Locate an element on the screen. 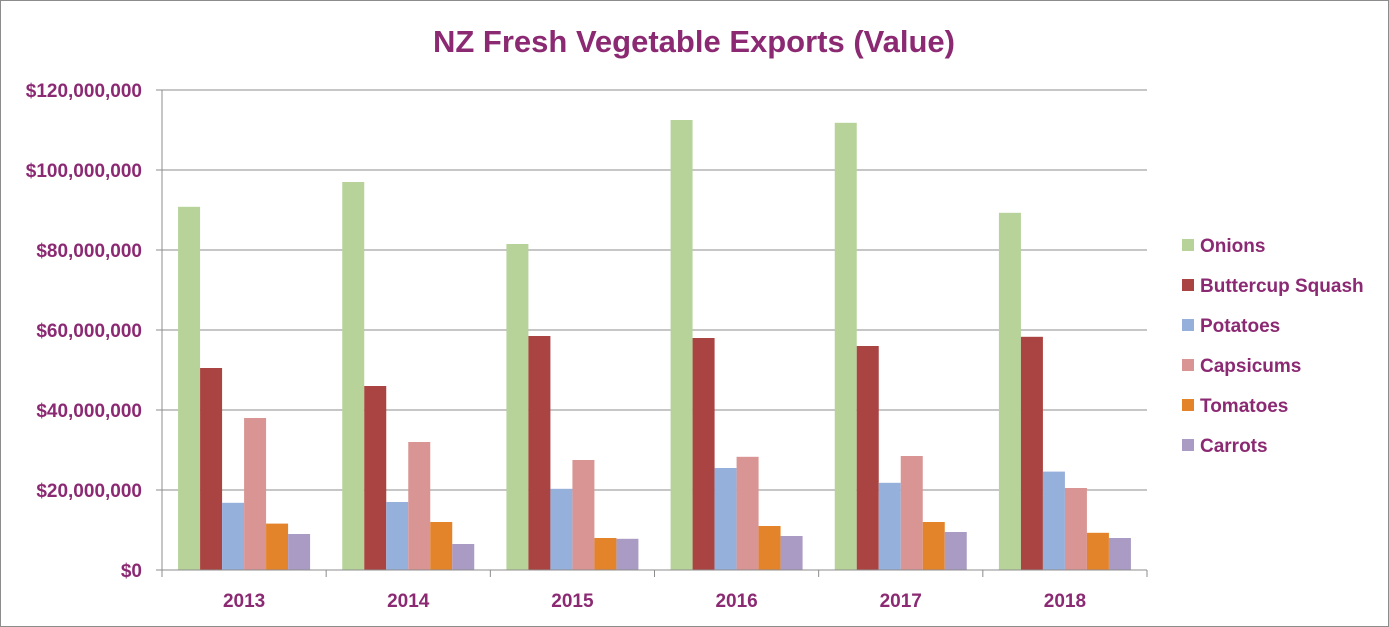  y-tick-label: $40,000,000 is located at coordinates (89, 411).